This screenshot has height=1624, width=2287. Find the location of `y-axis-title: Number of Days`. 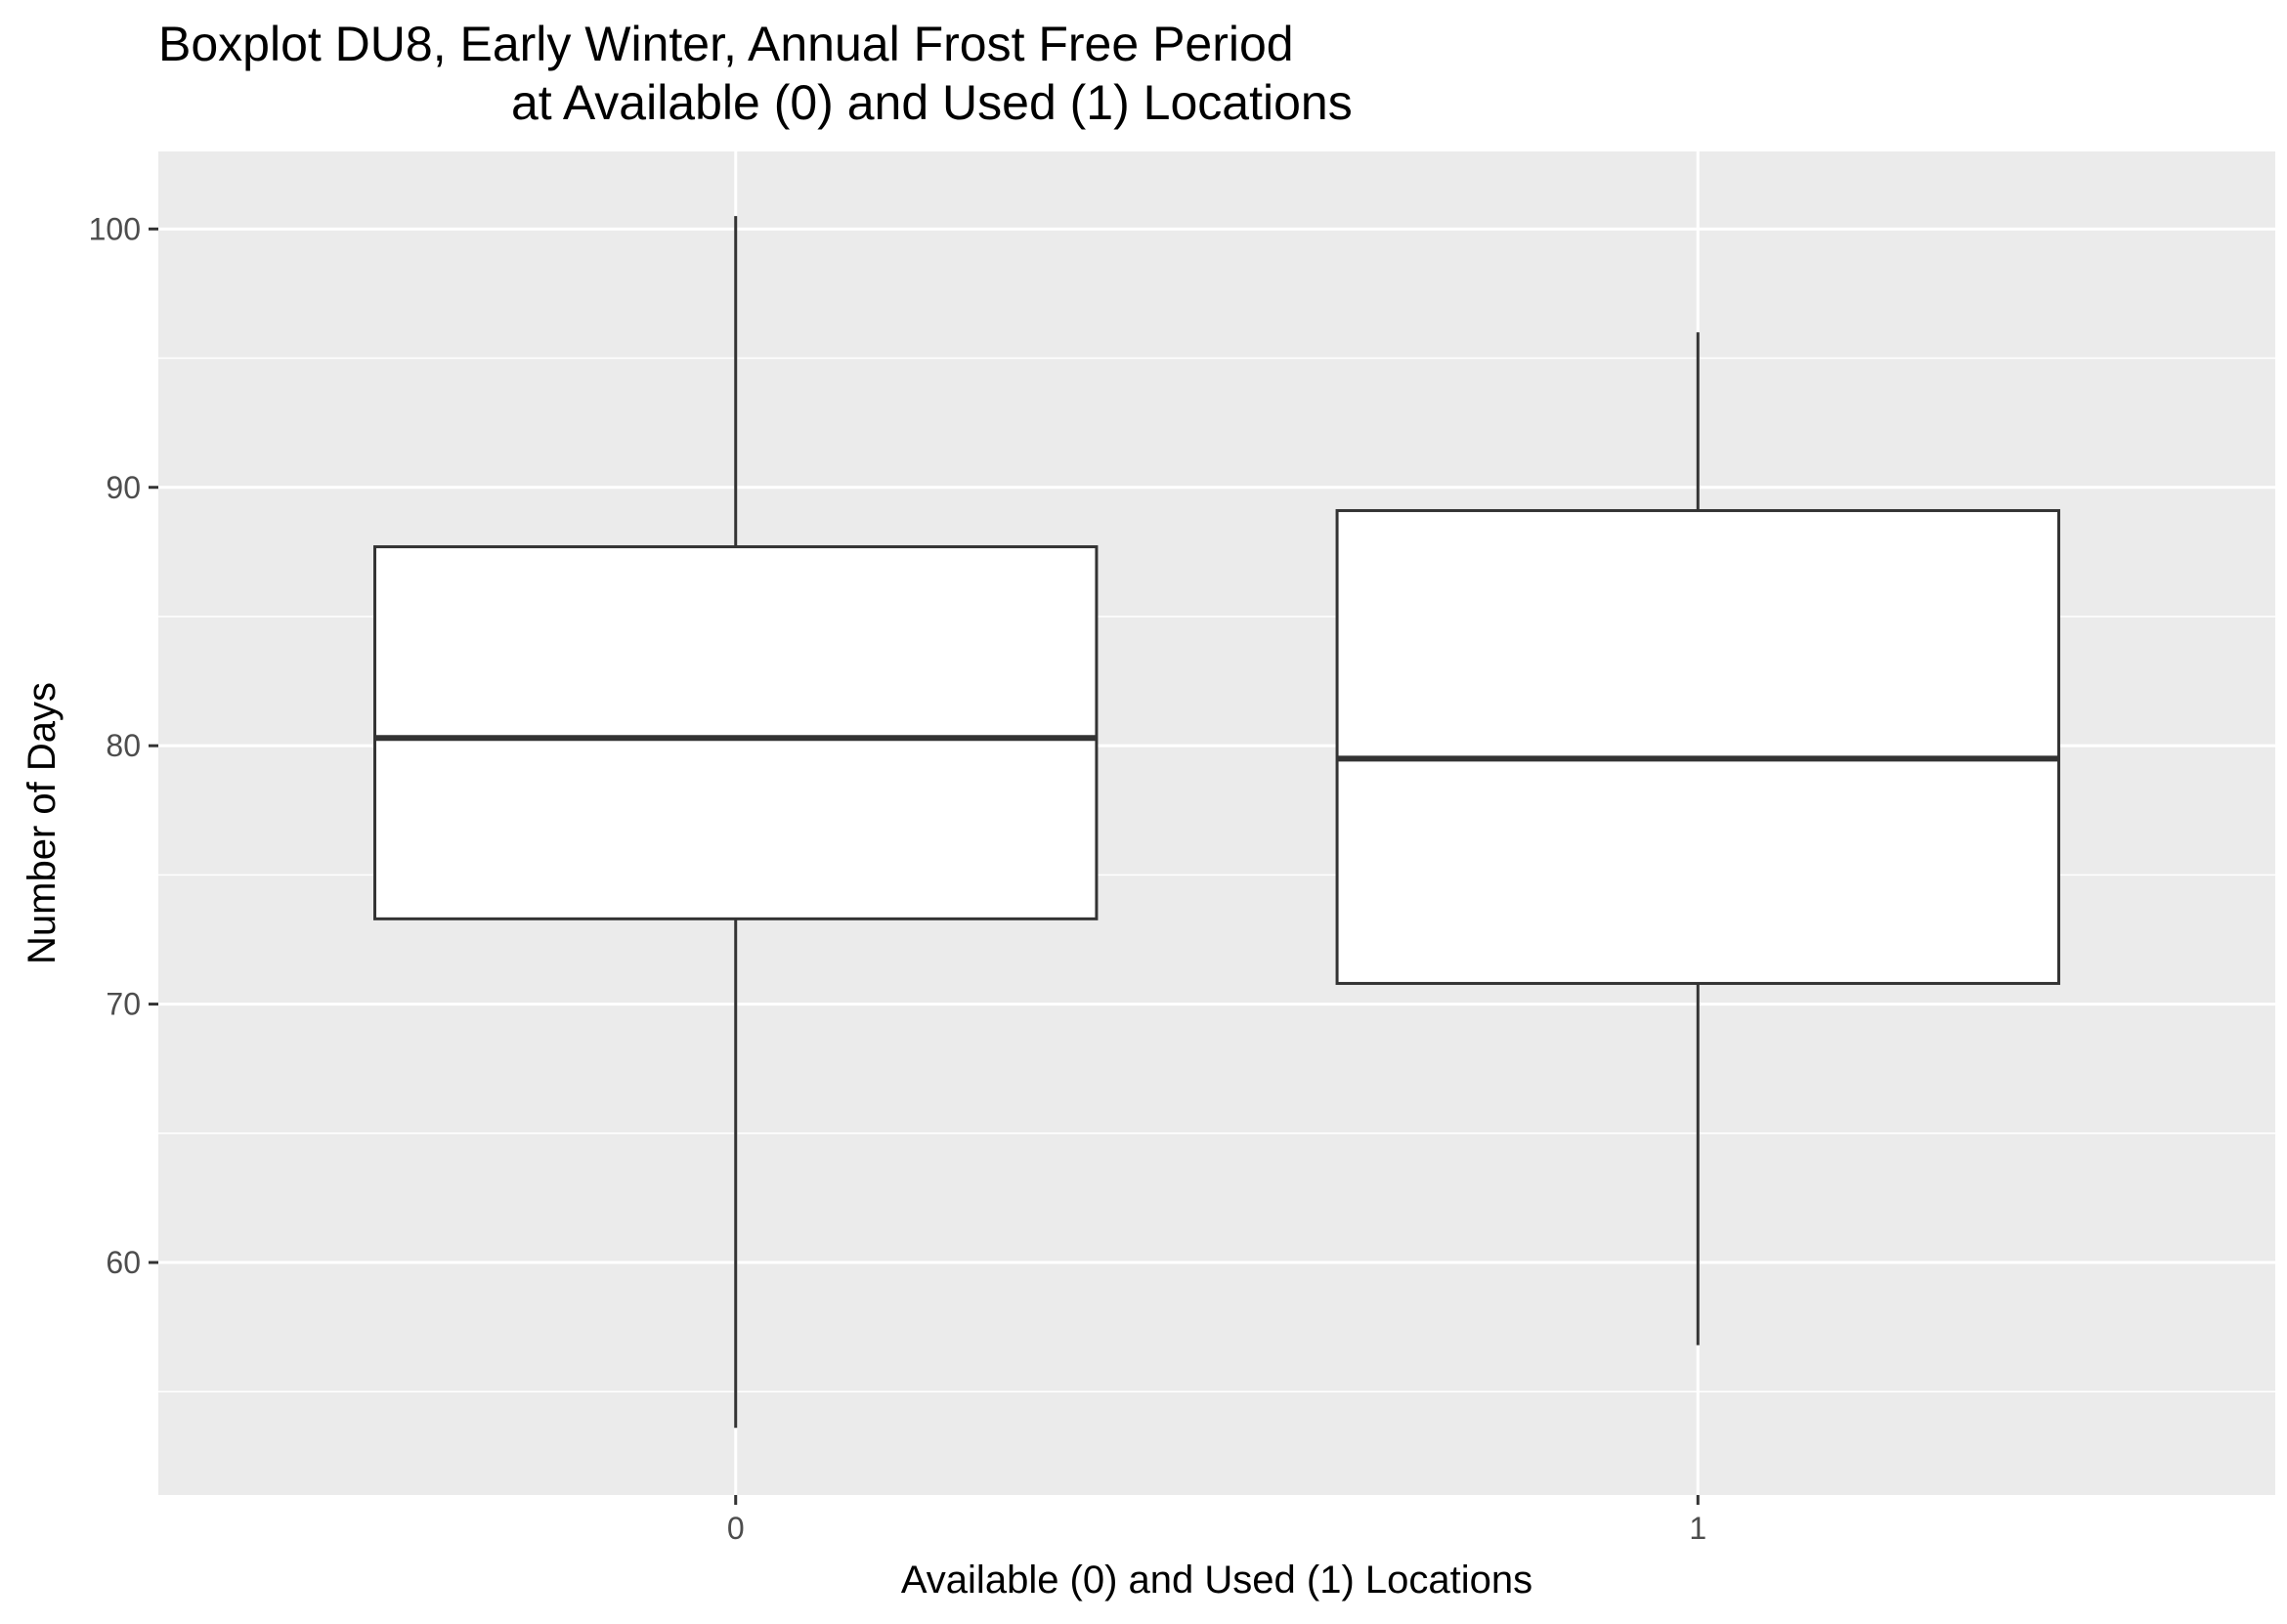

y-axis-title: Number of Days is located at coordinates (43, 823).